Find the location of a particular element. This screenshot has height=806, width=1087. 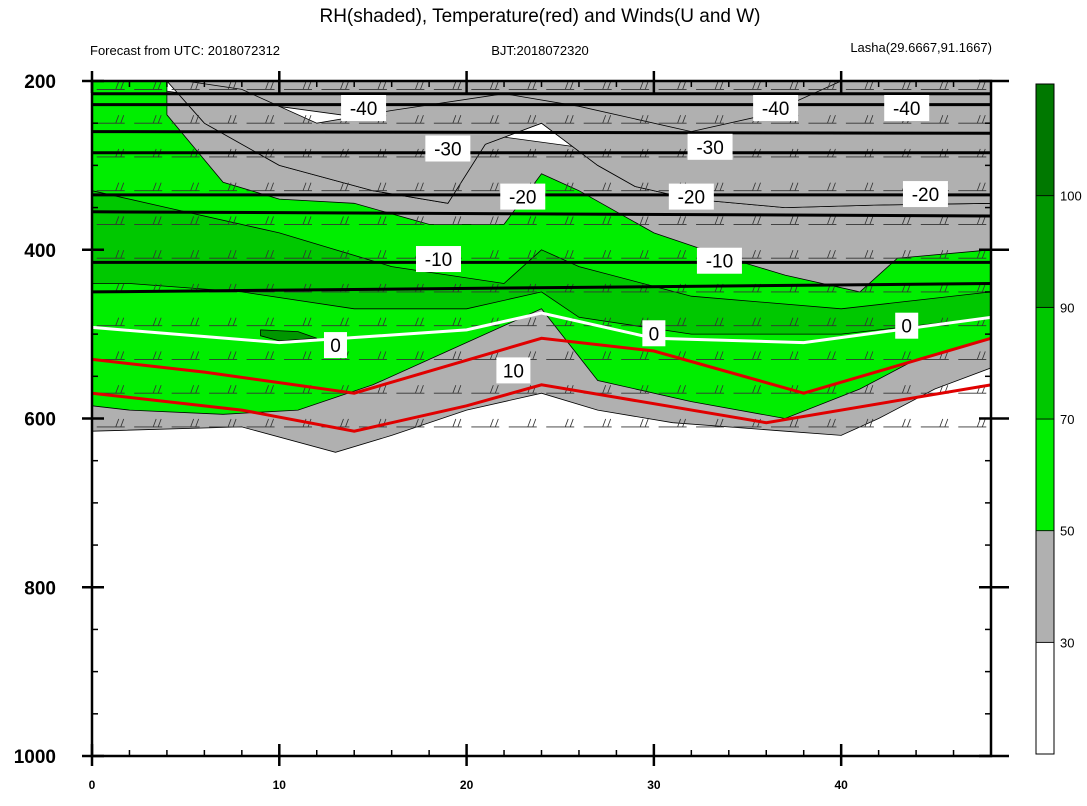

y-tick-label-800: 800 is located at coordinates (40, 588).